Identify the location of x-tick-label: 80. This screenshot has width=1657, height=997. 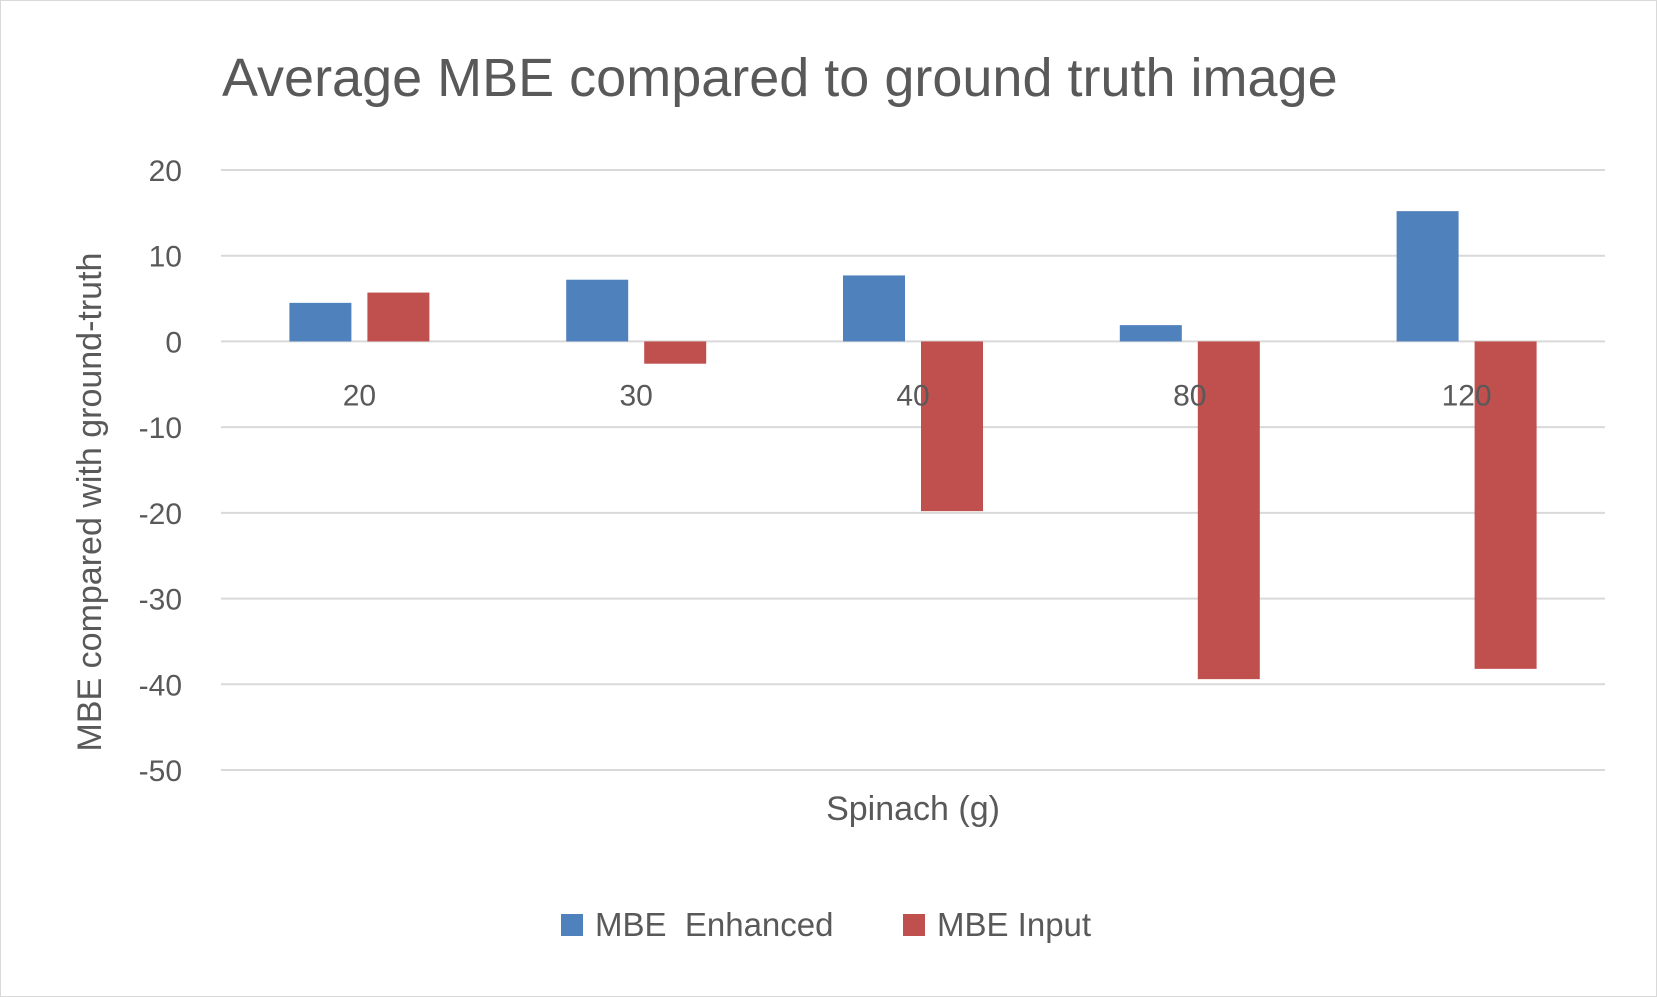
(1189, 395).